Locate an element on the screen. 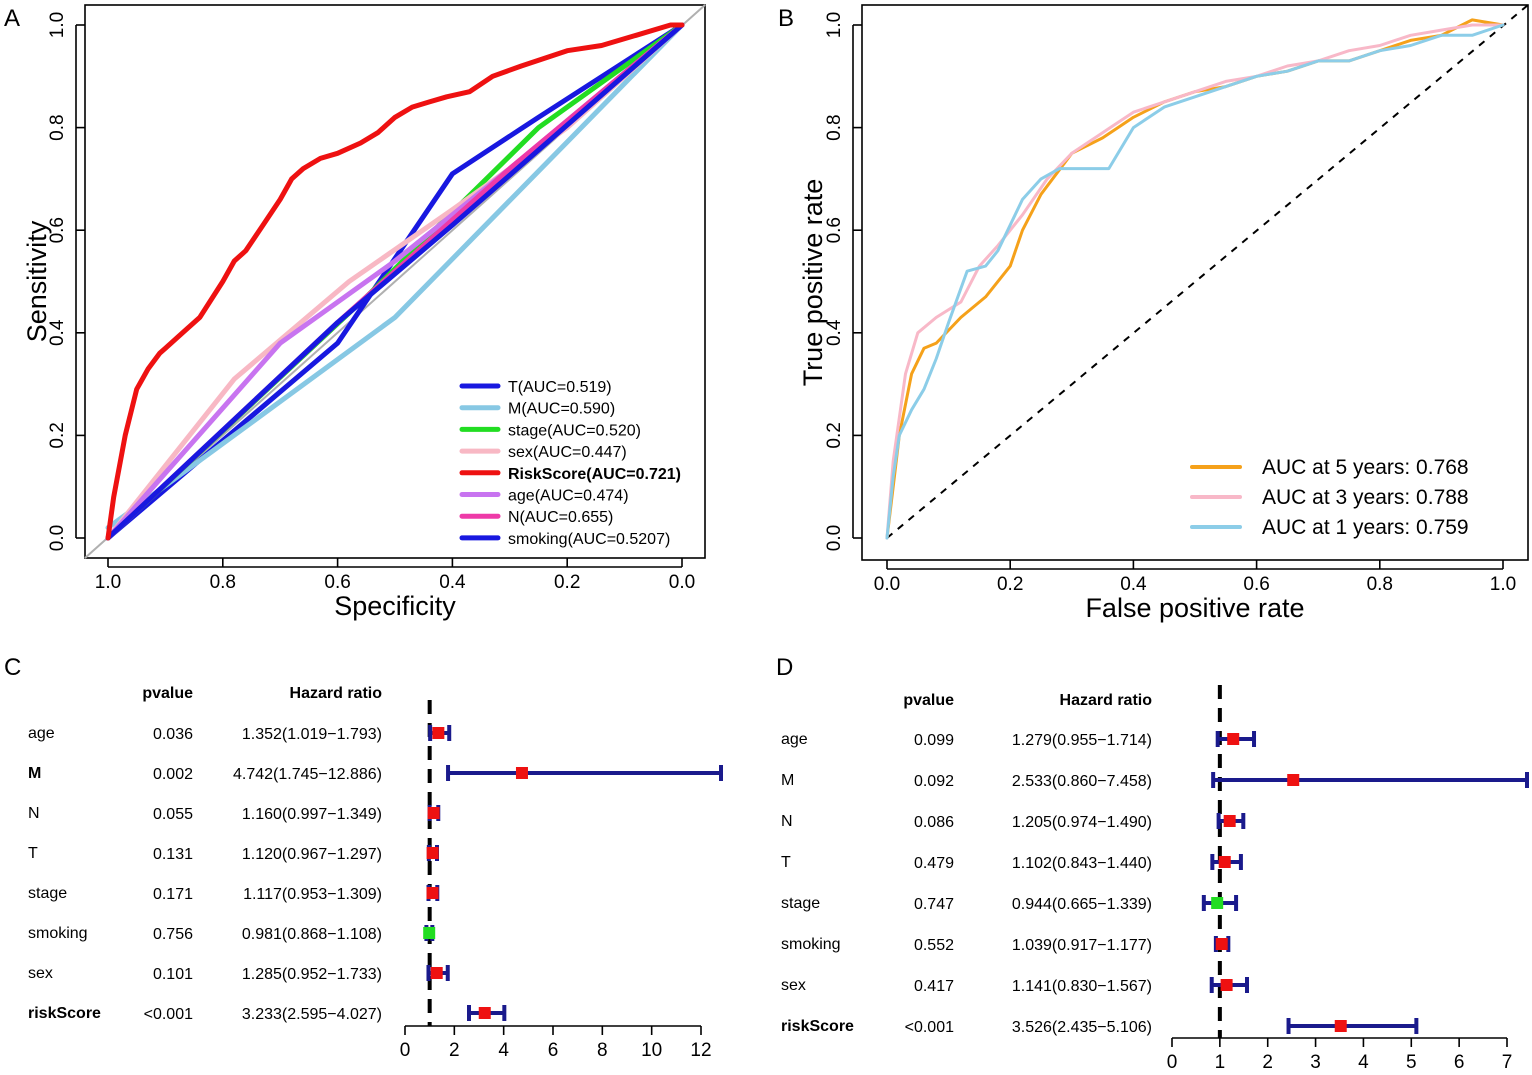 The height and width of the screenshot is (1075, 1532). row-pvalue: 0.055 is located at coordinates (173, 814).